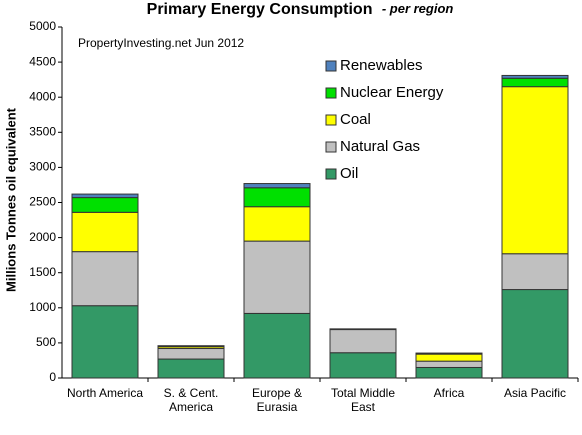 This screenshot has height=435, width=582. Describe the element at coordinates (42, 202) in the screenshot. I see `y-tick-label: 2500` at that location.